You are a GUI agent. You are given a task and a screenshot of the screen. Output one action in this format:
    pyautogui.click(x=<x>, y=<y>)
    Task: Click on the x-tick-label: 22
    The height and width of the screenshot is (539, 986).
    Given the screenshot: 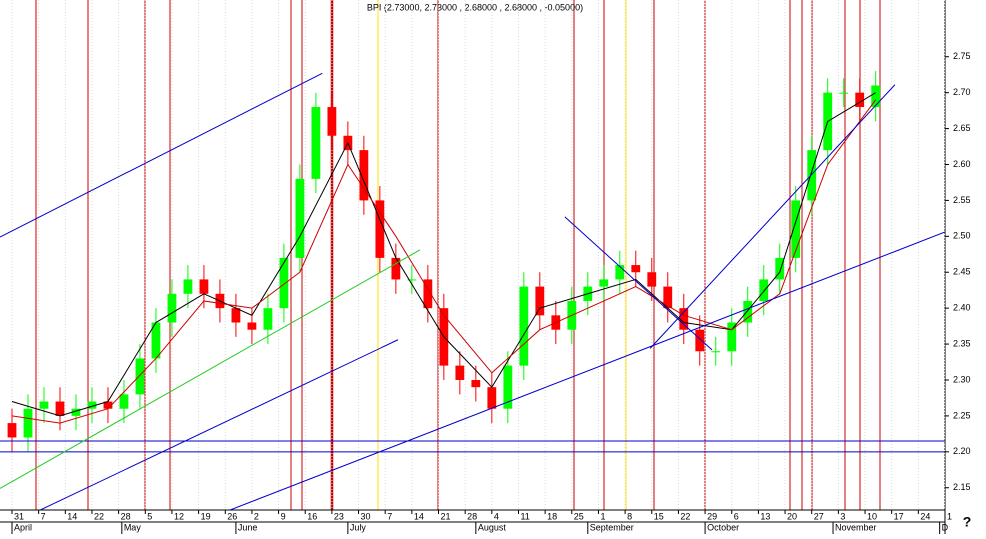 What is the action you would take?
    pyautogui.click(x=99, y=516)
    